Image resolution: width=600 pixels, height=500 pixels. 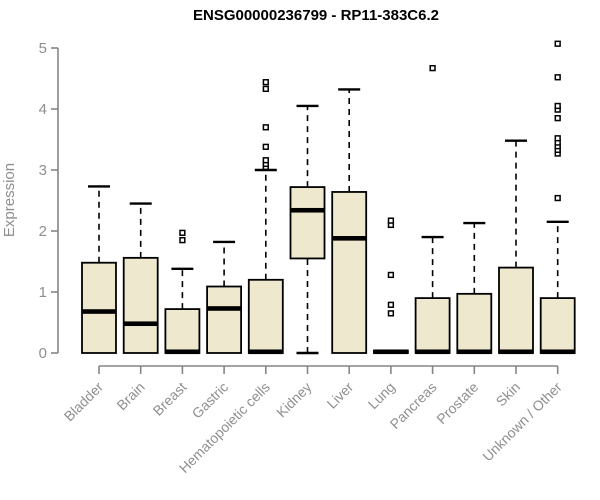 I want to click on x-tick-label: Lung, so click(x=381, y=395).